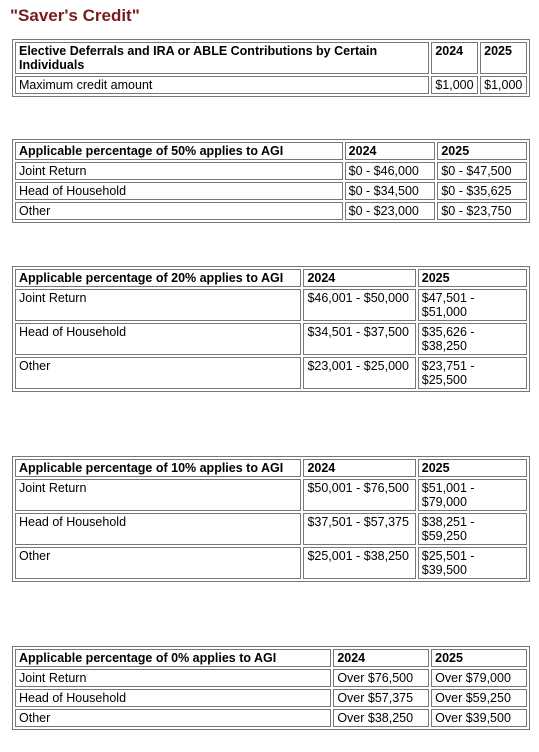  I want to click on cell-2024: Over $76,500, so click(381, 678).